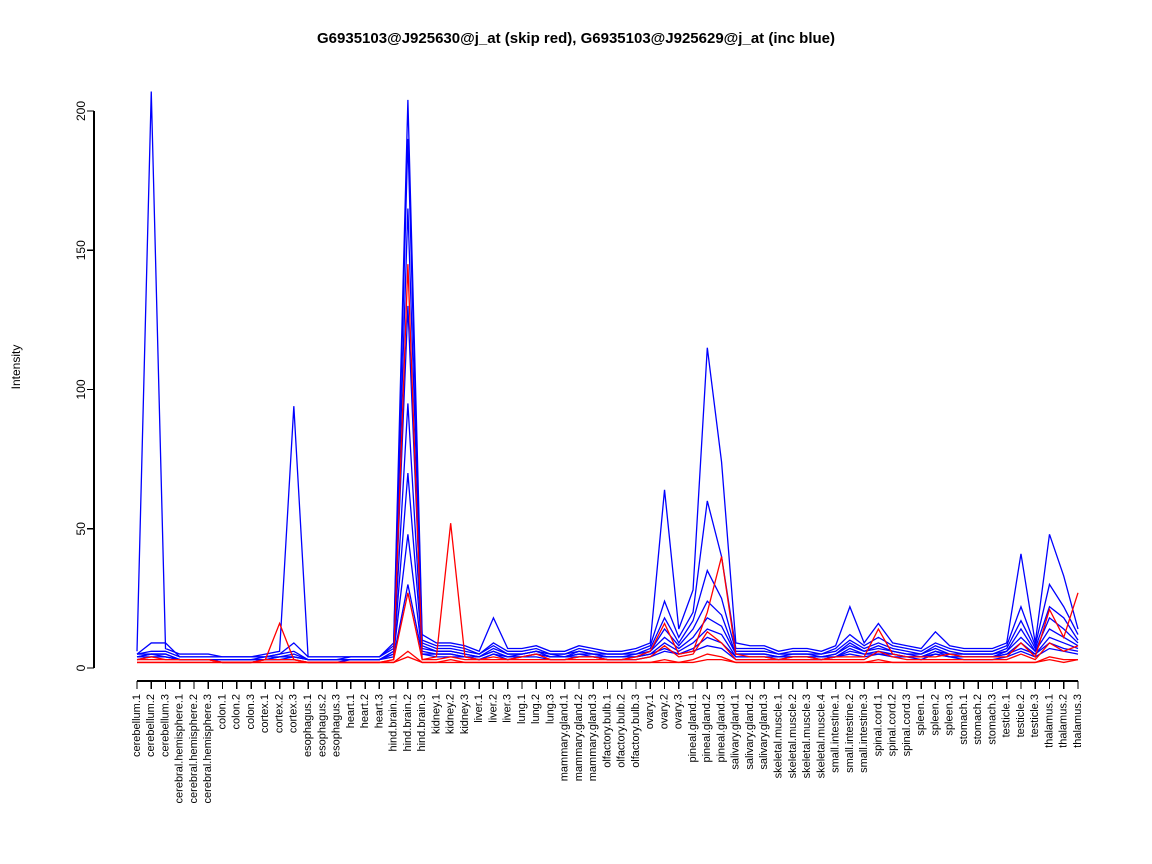 This screenshot has width=1152, height=864. I want to click on x-tick-label: colon.1, so click(222, 711).